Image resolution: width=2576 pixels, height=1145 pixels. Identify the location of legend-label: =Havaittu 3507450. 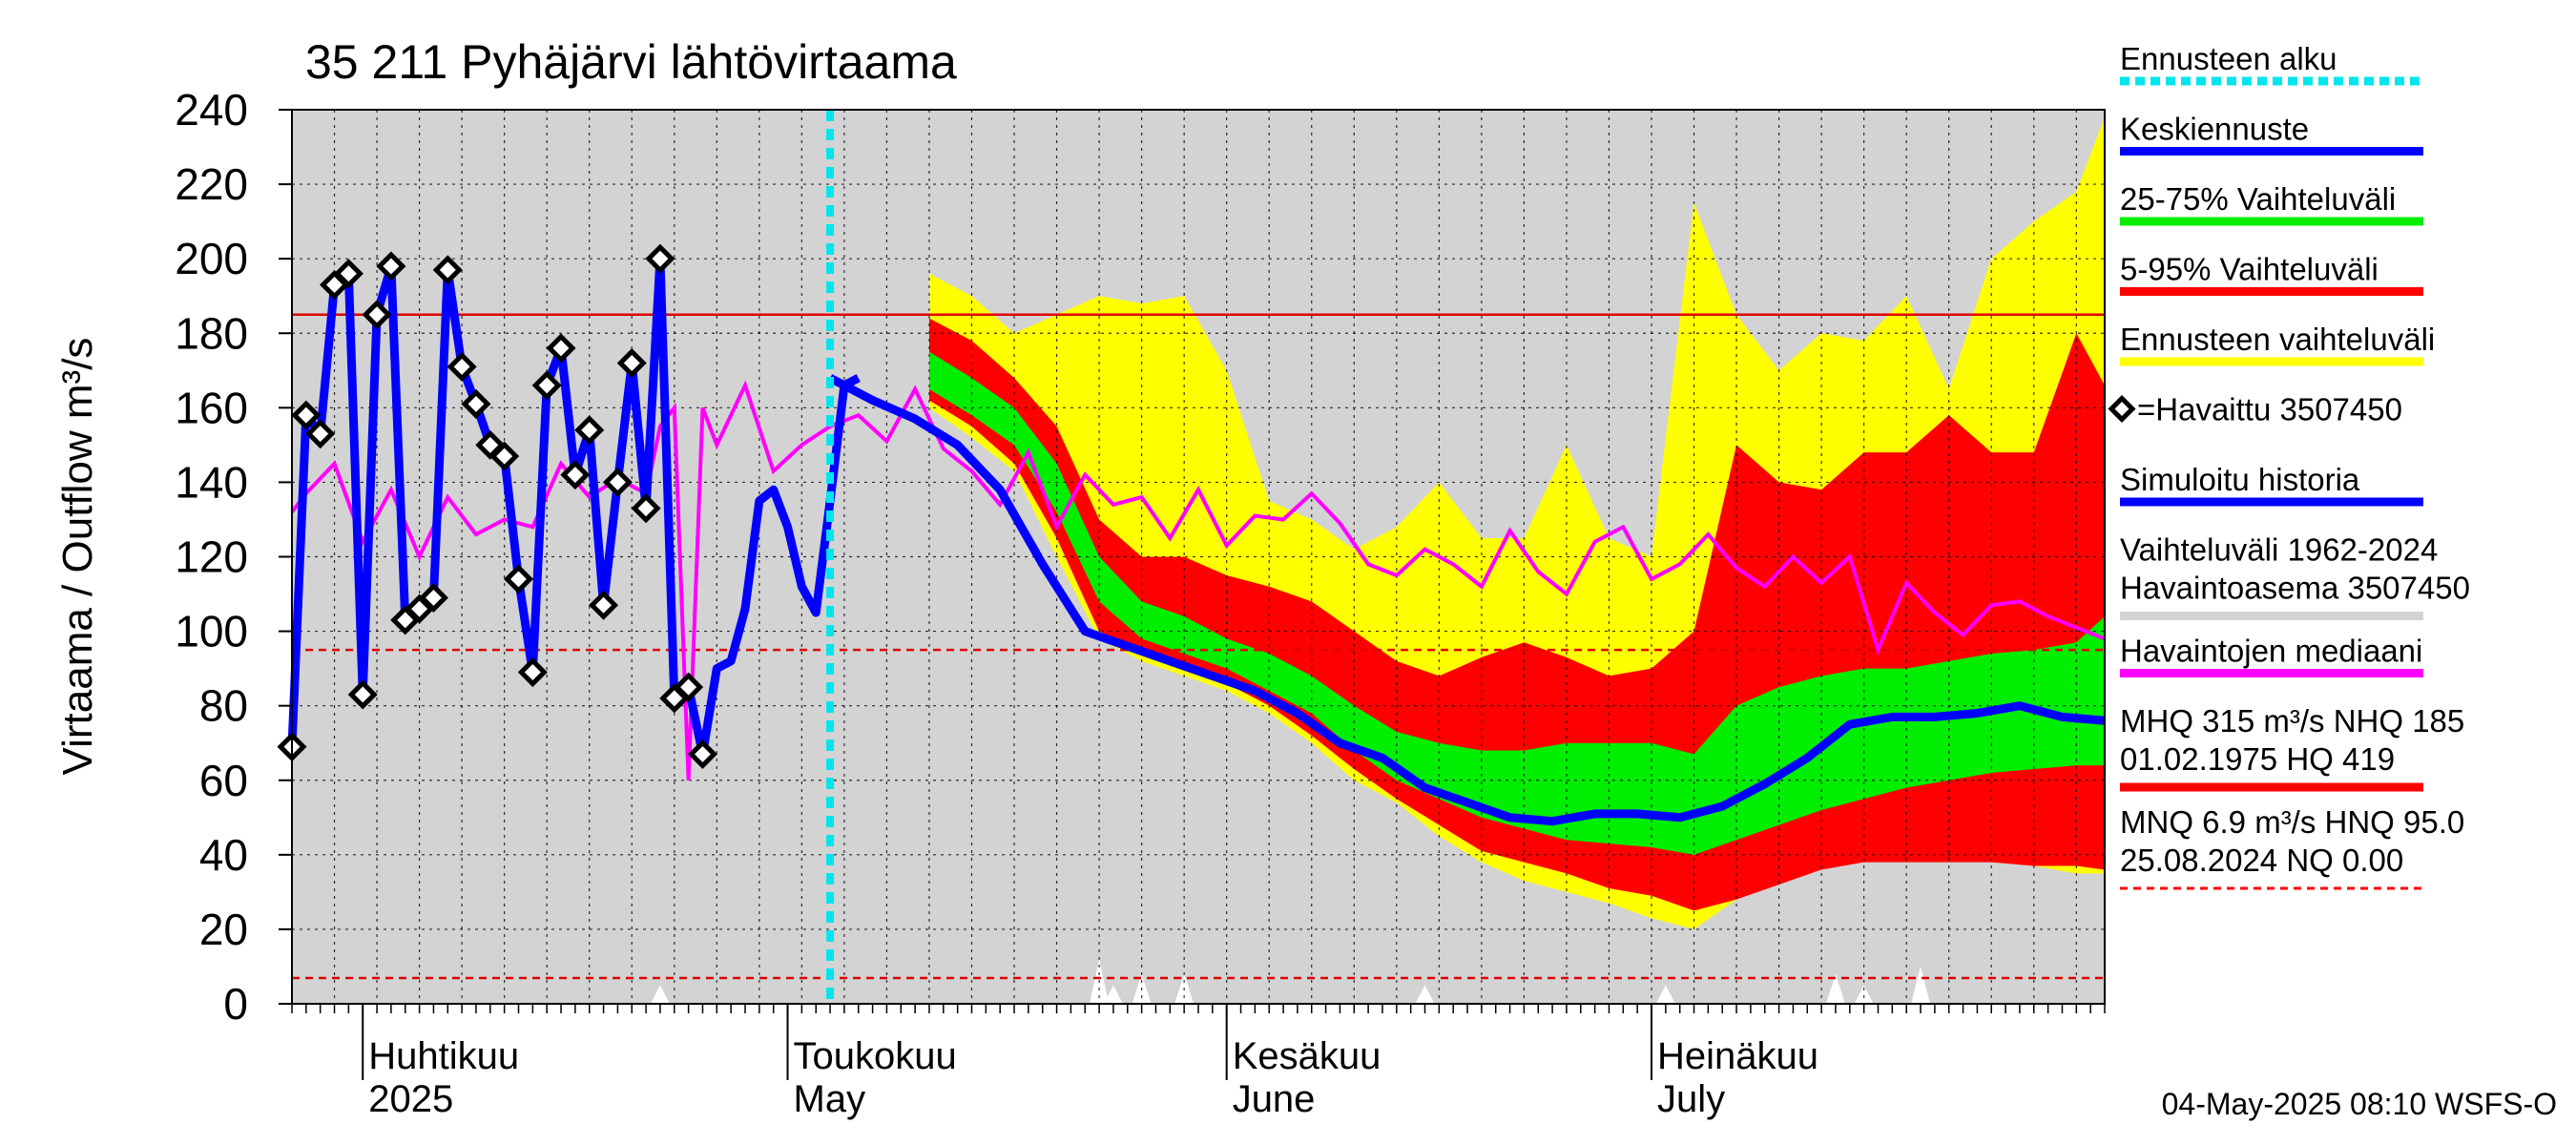
(2269, 409).